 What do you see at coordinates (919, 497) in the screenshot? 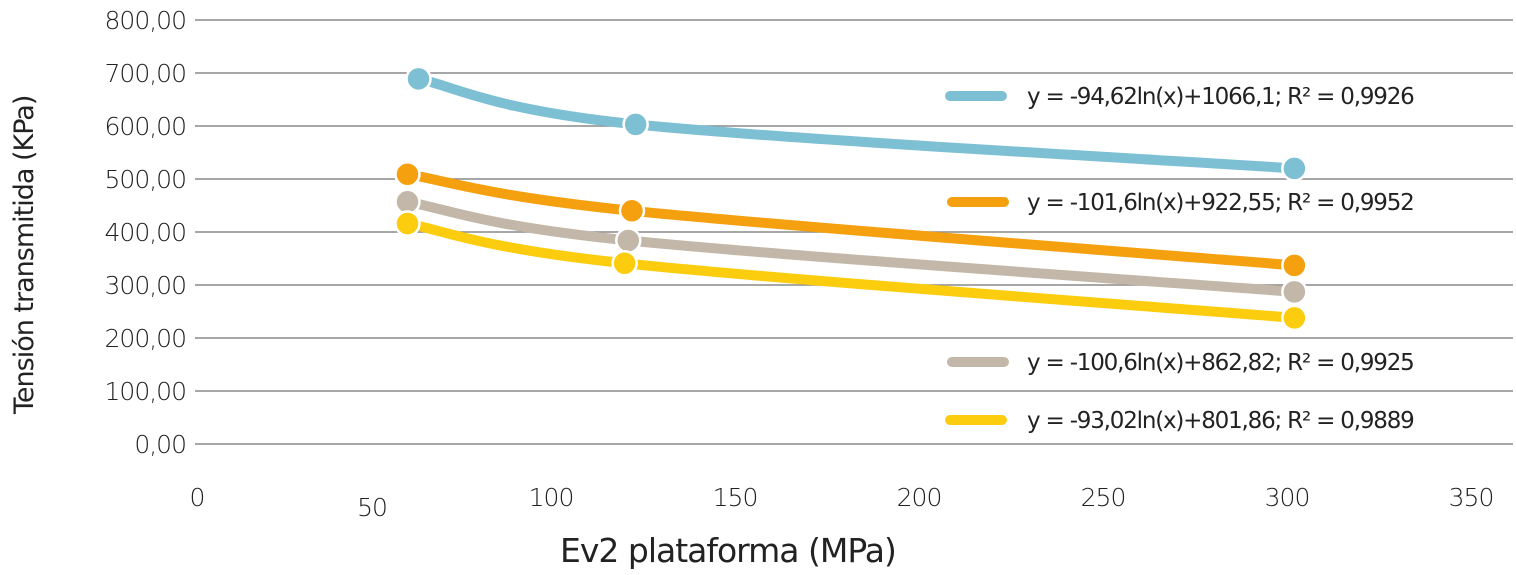
I see `x-tick-label: 200` at bounding box center [919, 497].